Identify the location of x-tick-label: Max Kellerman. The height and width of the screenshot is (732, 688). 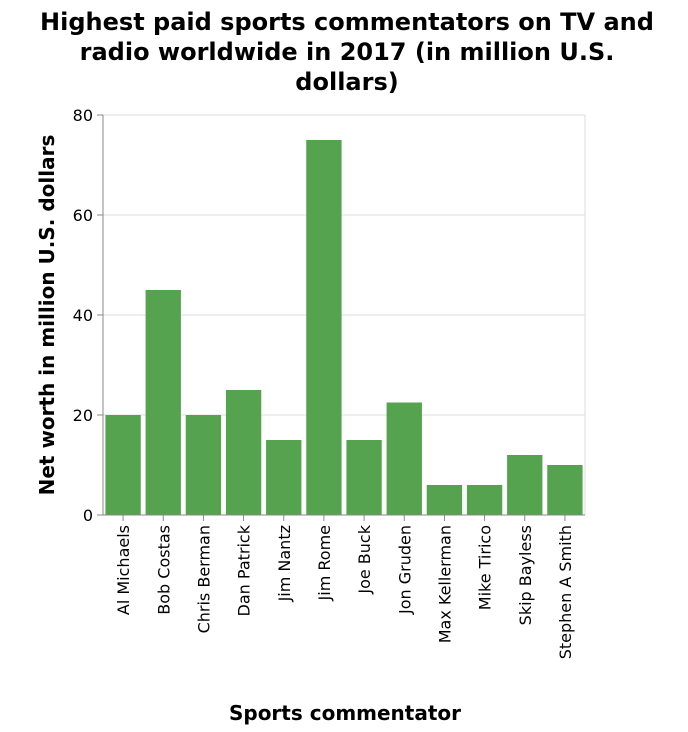
(444, 584).